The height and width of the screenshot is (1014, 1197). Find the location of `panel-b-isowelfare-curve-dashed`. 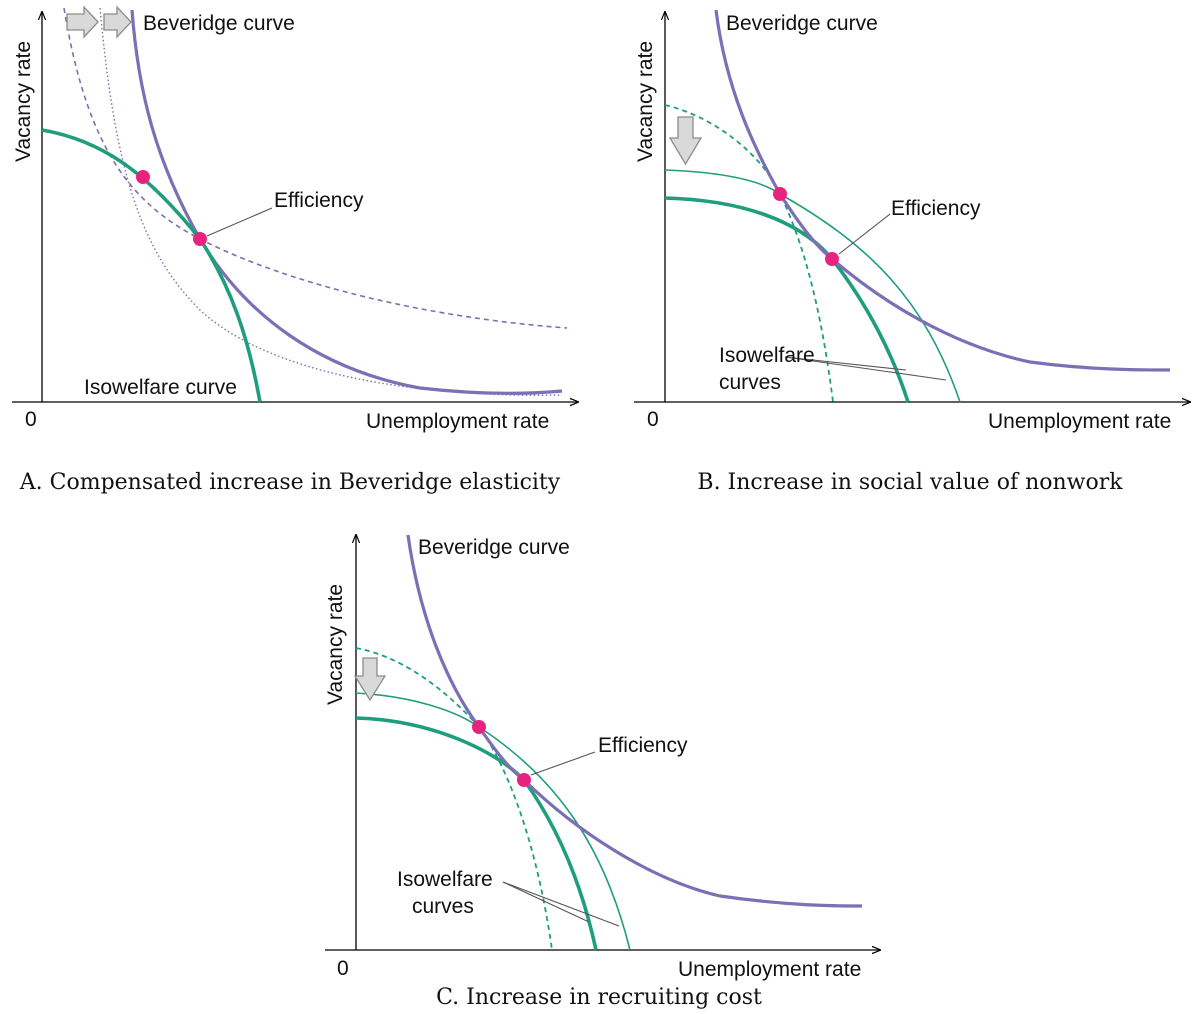

panel-b-isowelfare-curve-dashed is located at coordinates (749, 253).